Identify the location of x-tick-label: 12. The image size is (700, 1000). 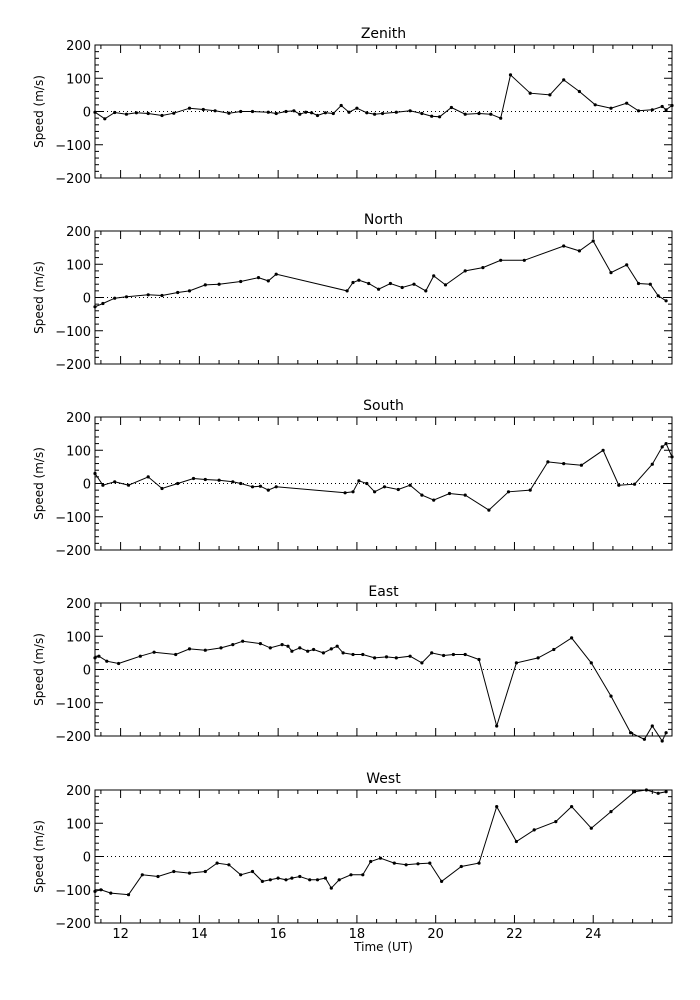
(120, 934).